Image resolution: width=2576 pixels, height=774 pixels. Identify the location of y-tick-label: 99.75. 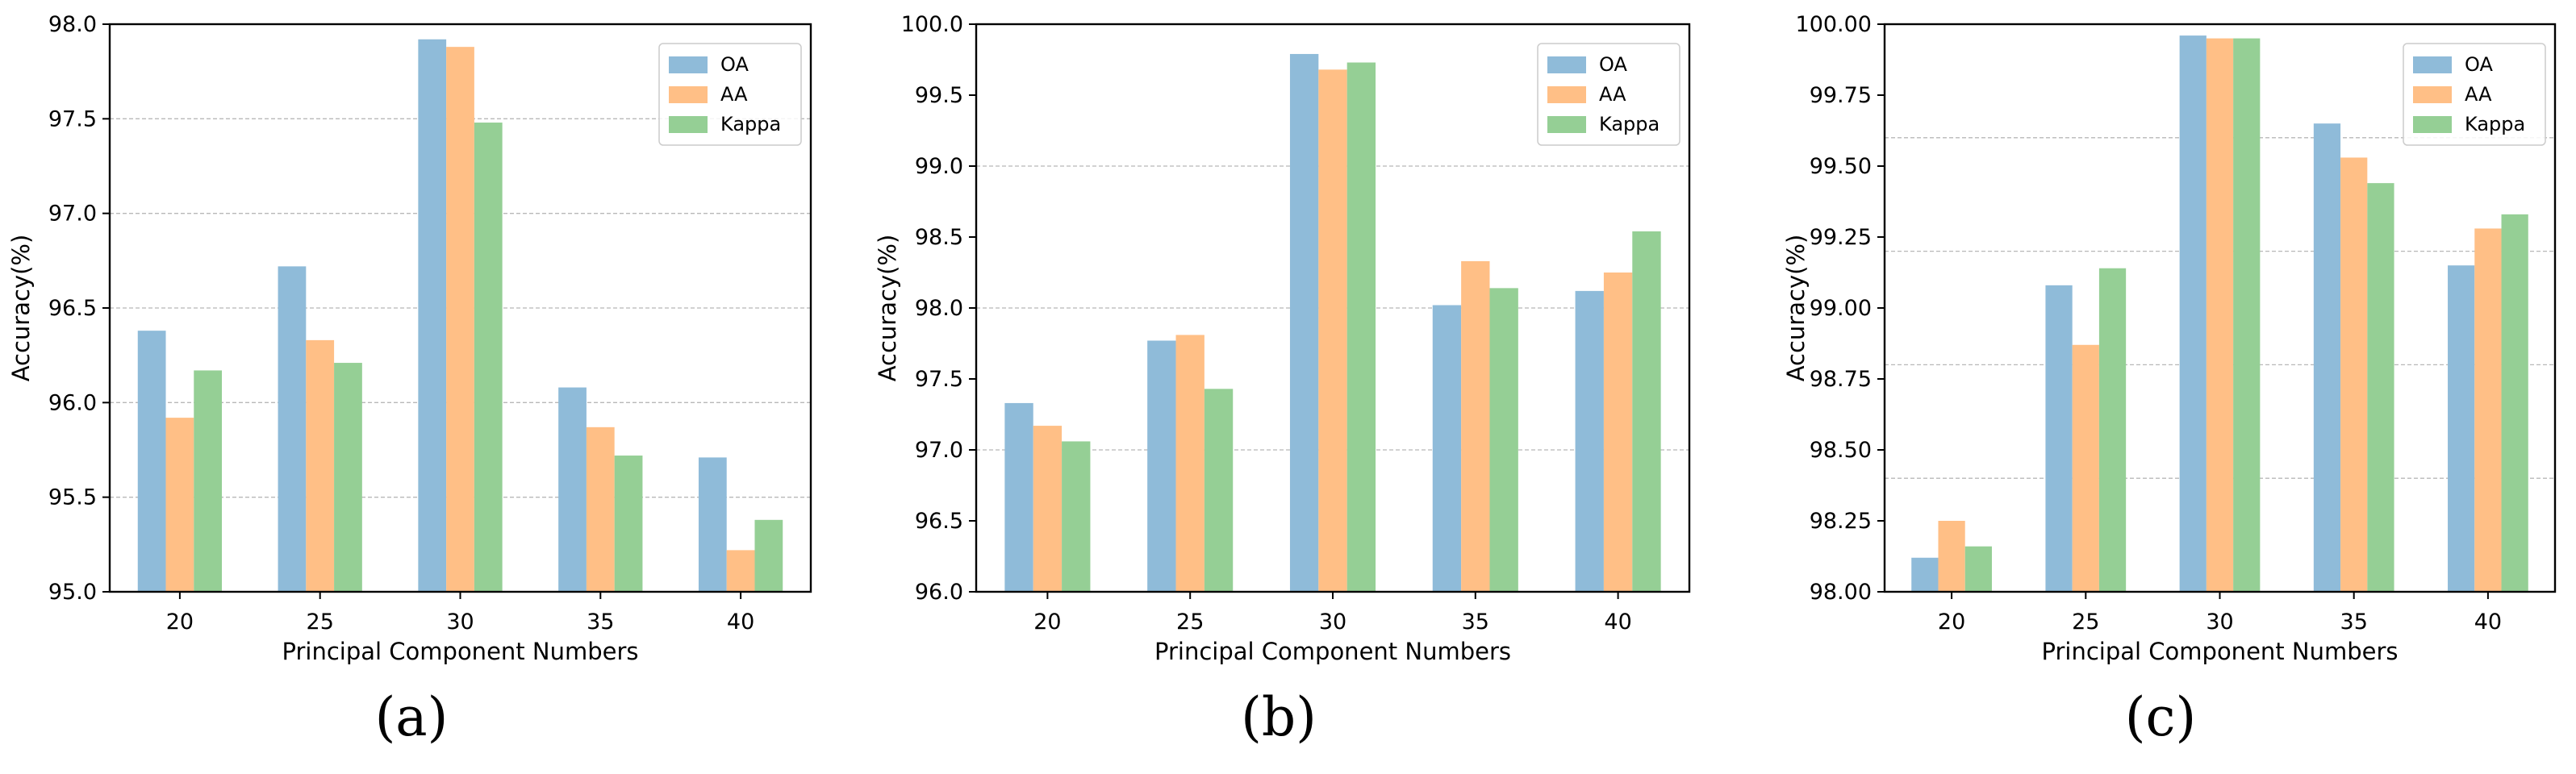
(1841, 95).